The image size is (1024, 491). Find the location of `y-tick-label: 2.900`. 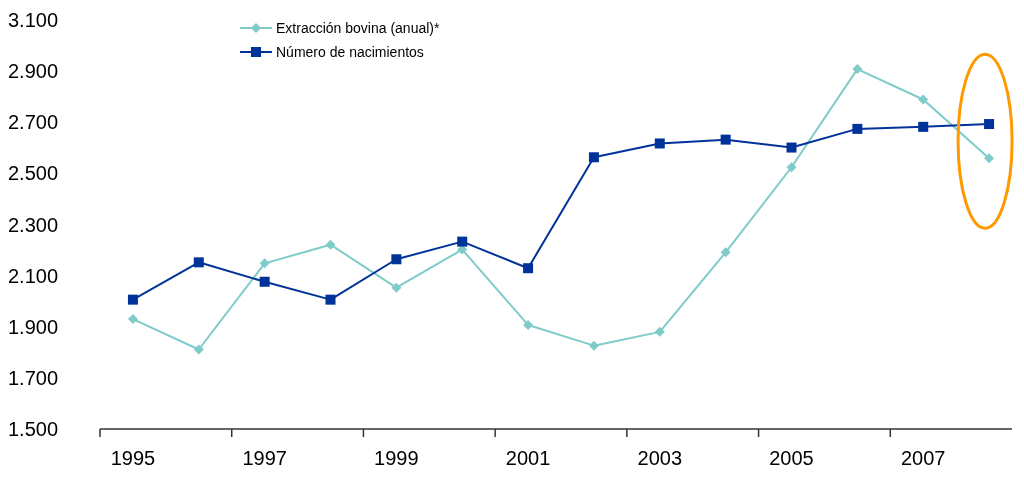

y-tick-label: 2.900 is located at coordinates (33, 71).